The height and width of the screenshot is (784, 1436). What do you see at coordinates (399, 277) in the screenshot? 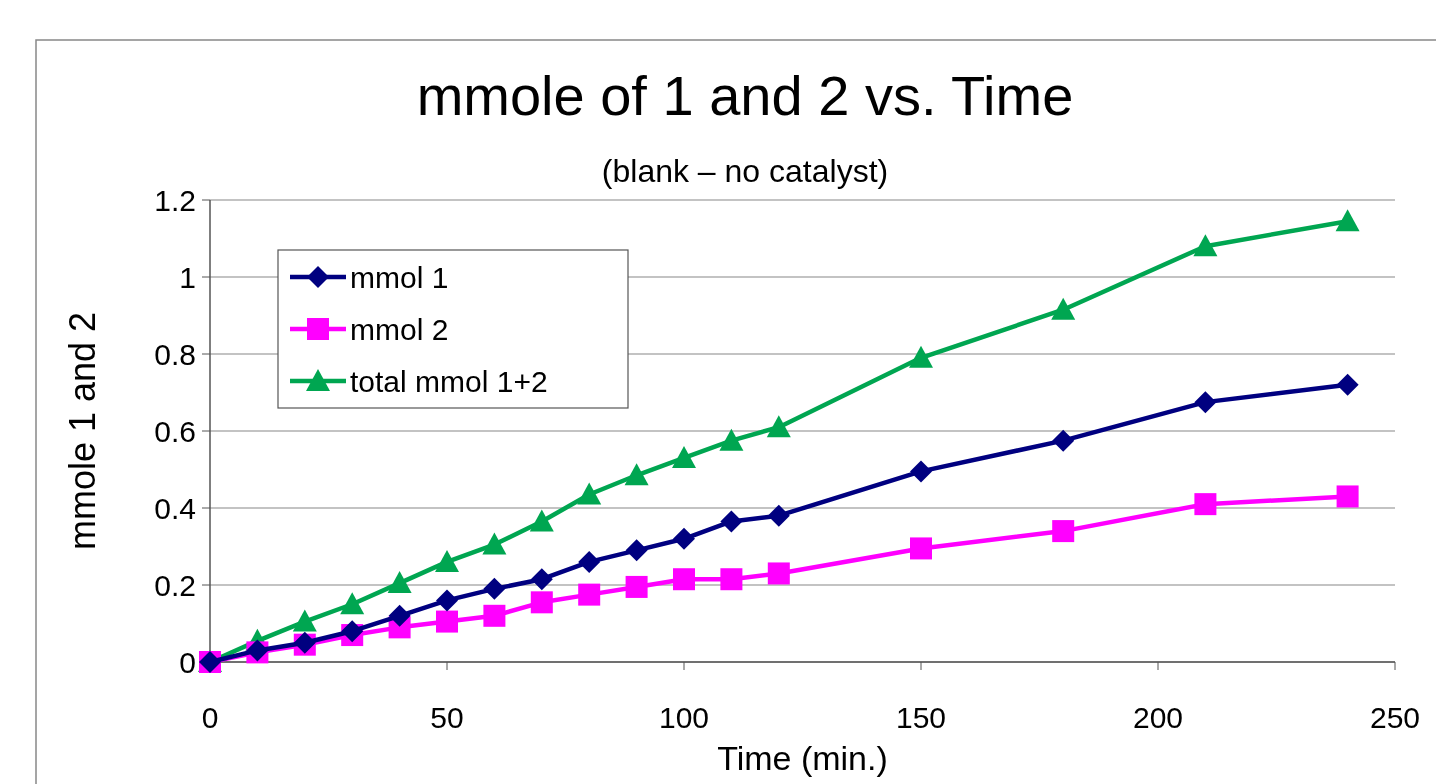
I see `legend-label: mmol 1` at bounding box center [399, 277].